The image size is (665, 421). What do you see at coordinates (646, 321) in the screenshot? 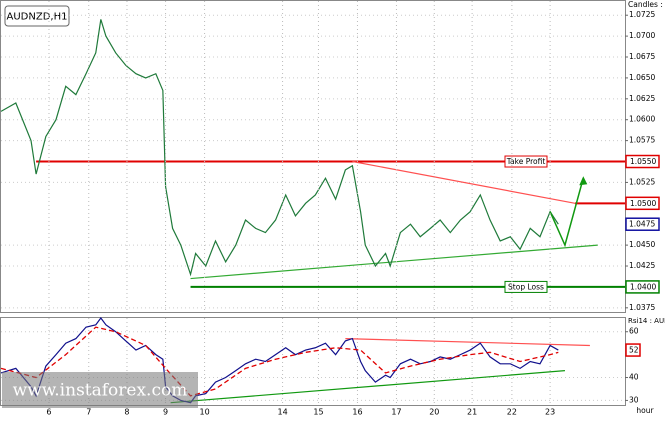
I see `rsi-title: Rsi14 : AUD` at bounding box center [646, 321].